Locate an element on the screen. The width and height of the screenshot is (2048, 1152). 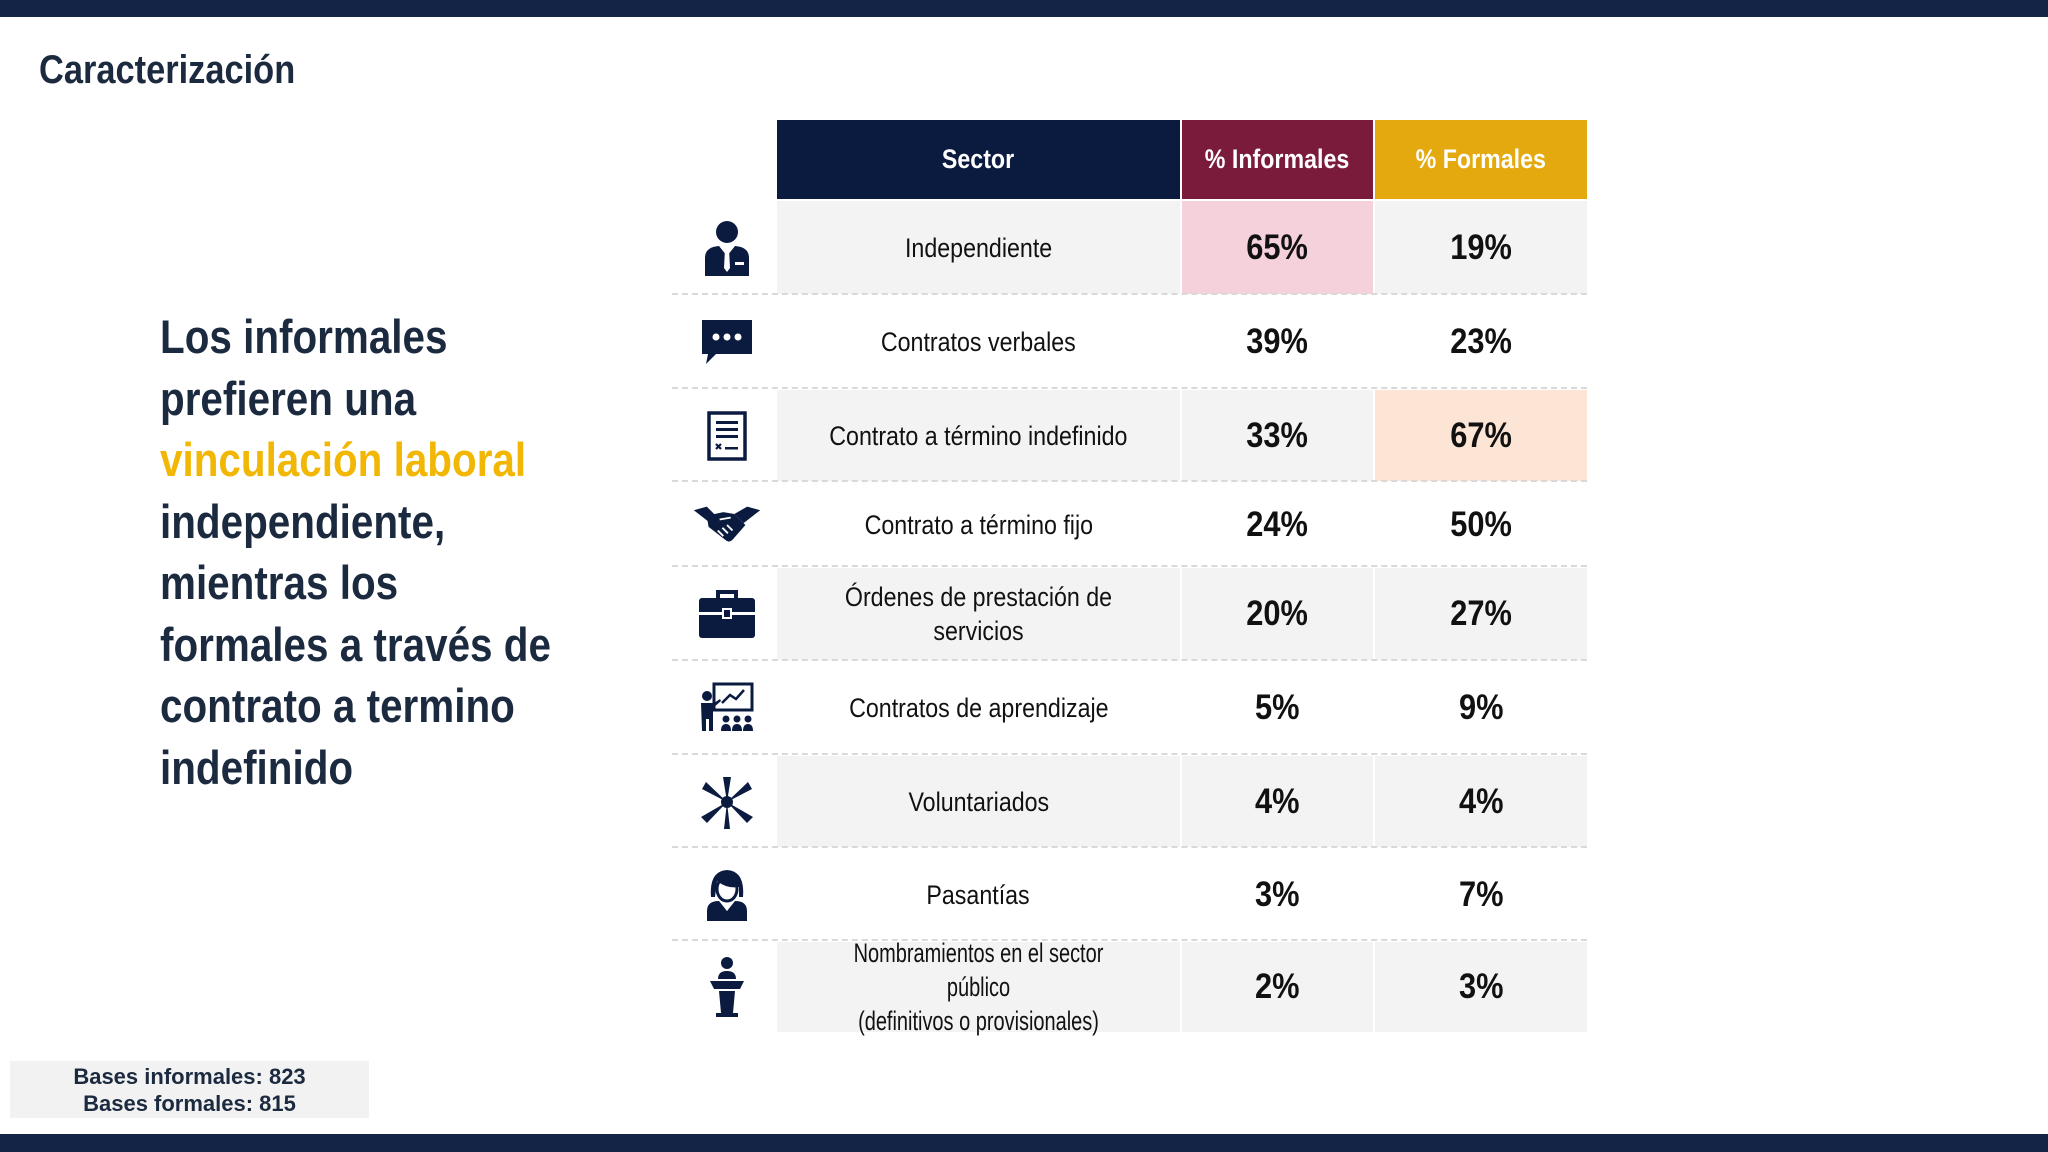
informales-cell: 4% is located at coordinates (1277, 801).